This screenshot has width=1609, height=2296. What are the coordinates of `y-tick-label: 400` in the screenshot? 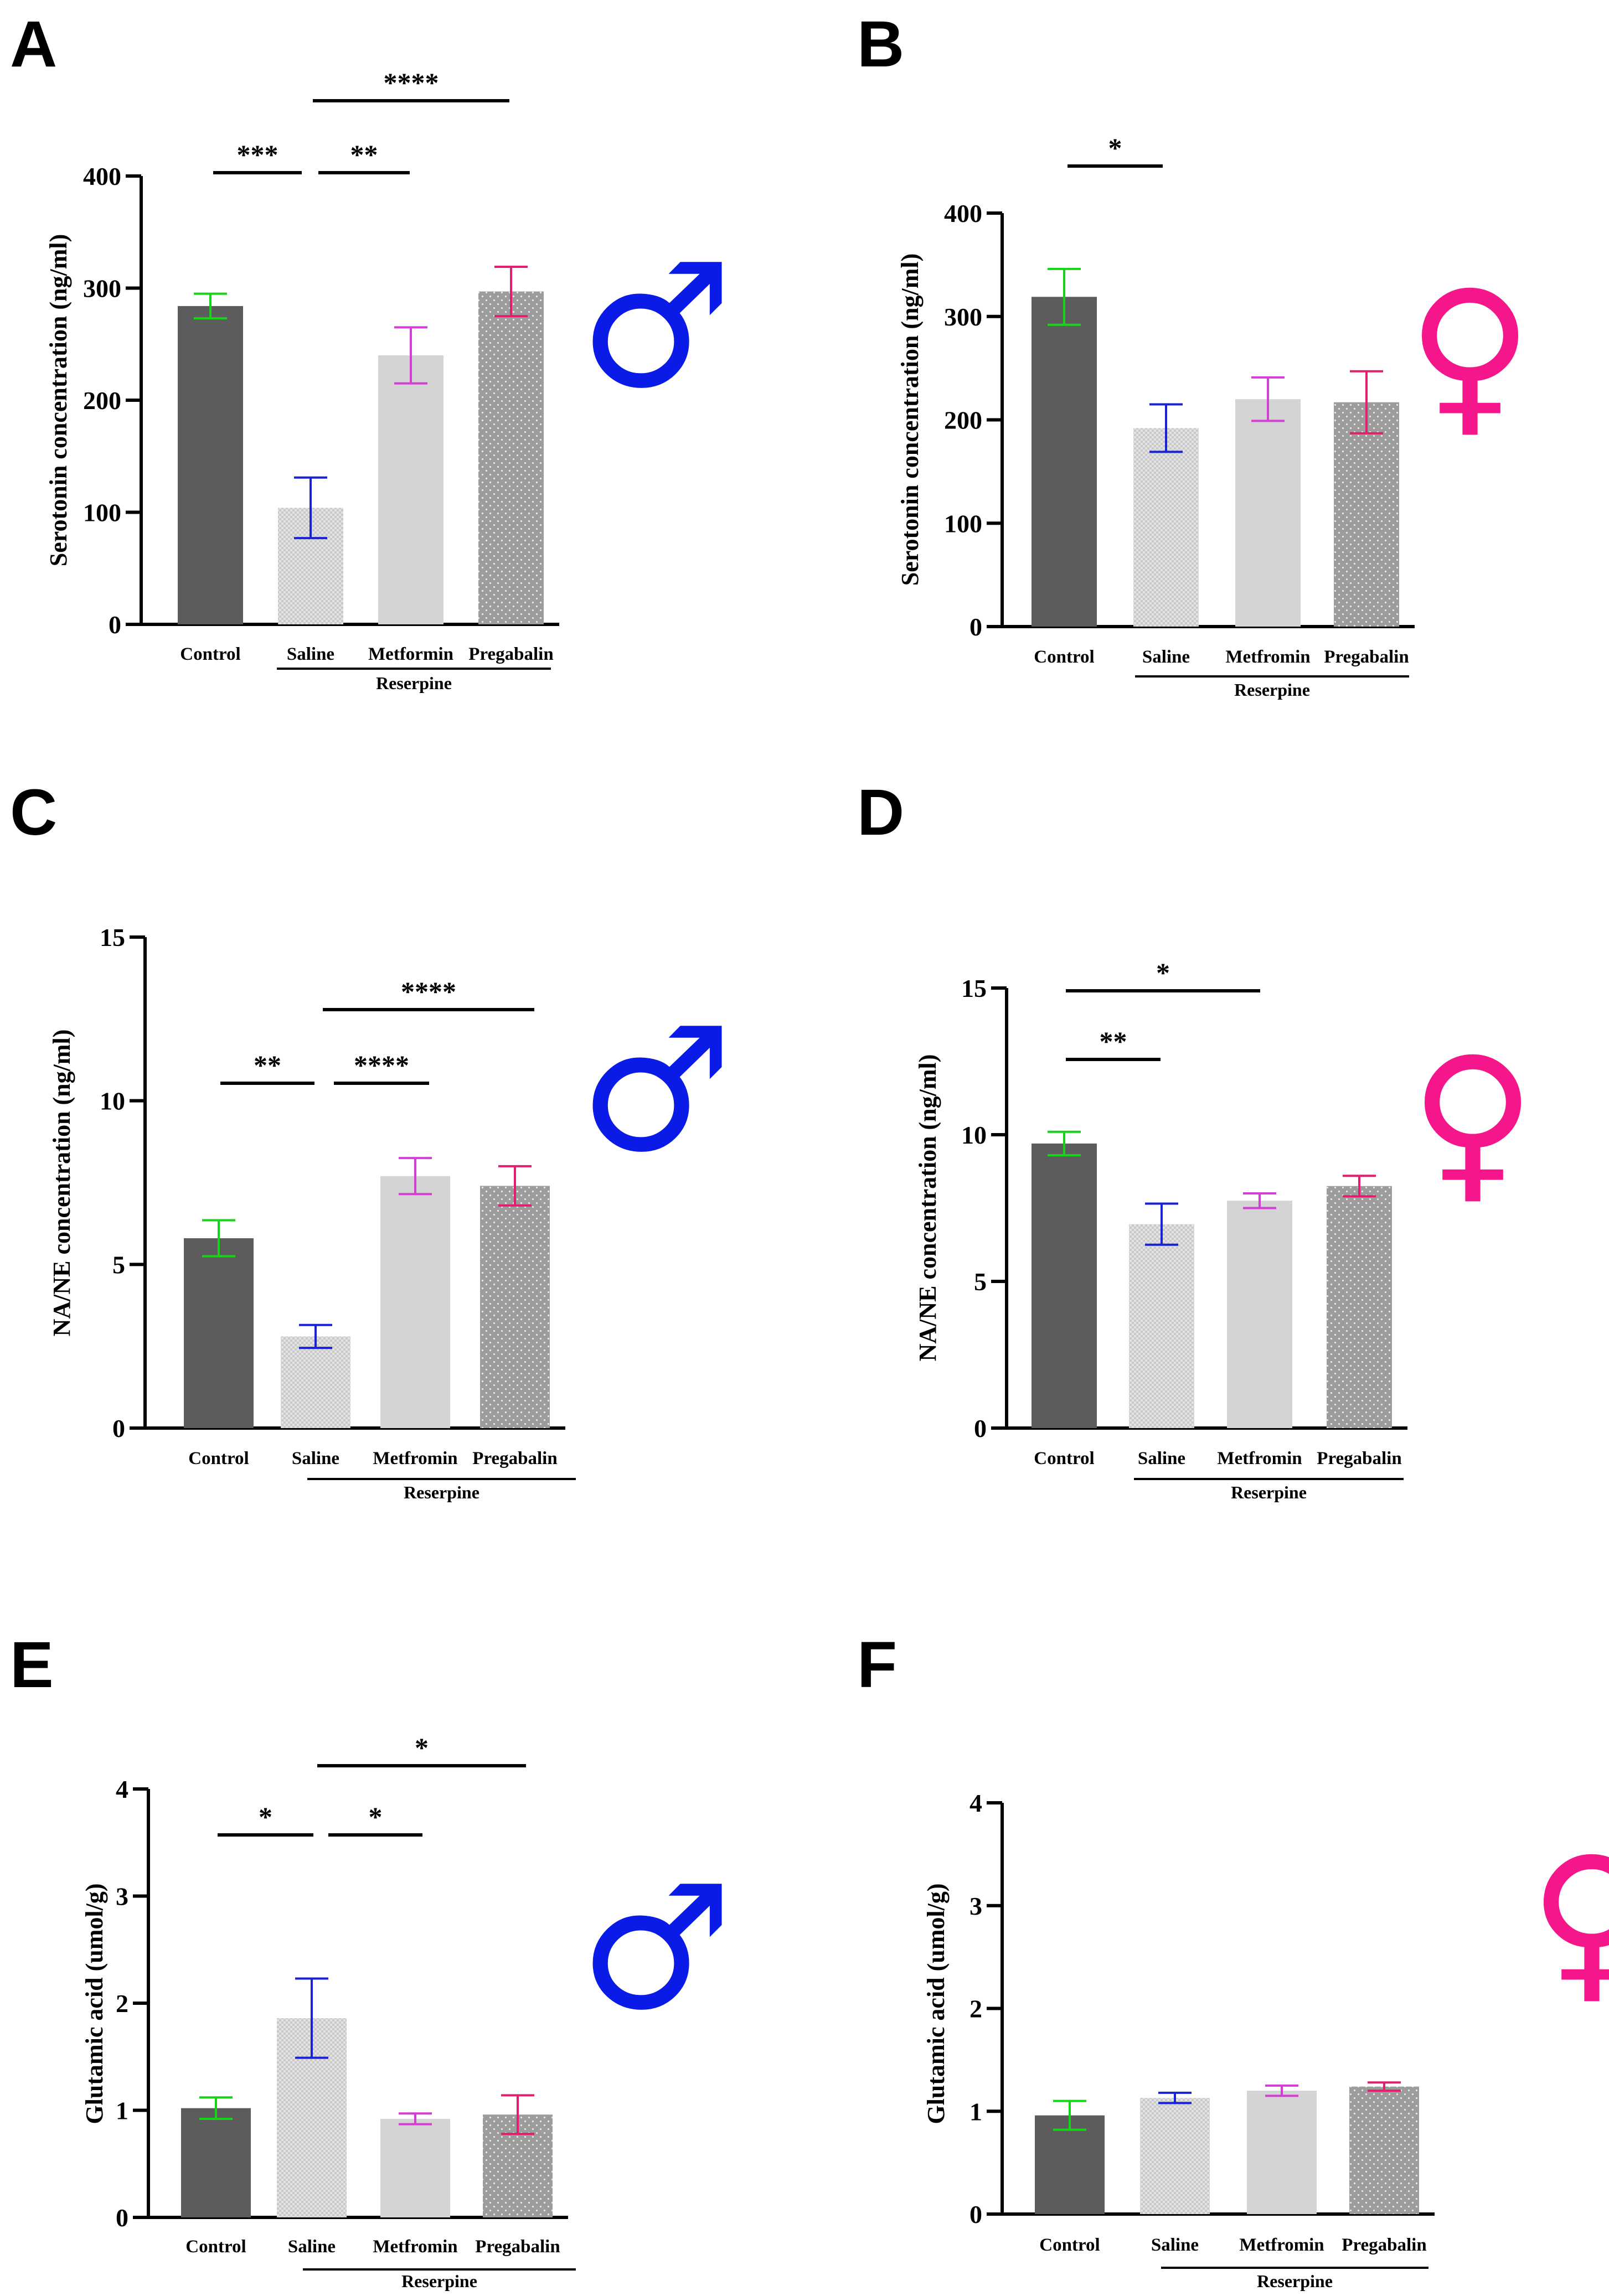 It's located at (102, 176).